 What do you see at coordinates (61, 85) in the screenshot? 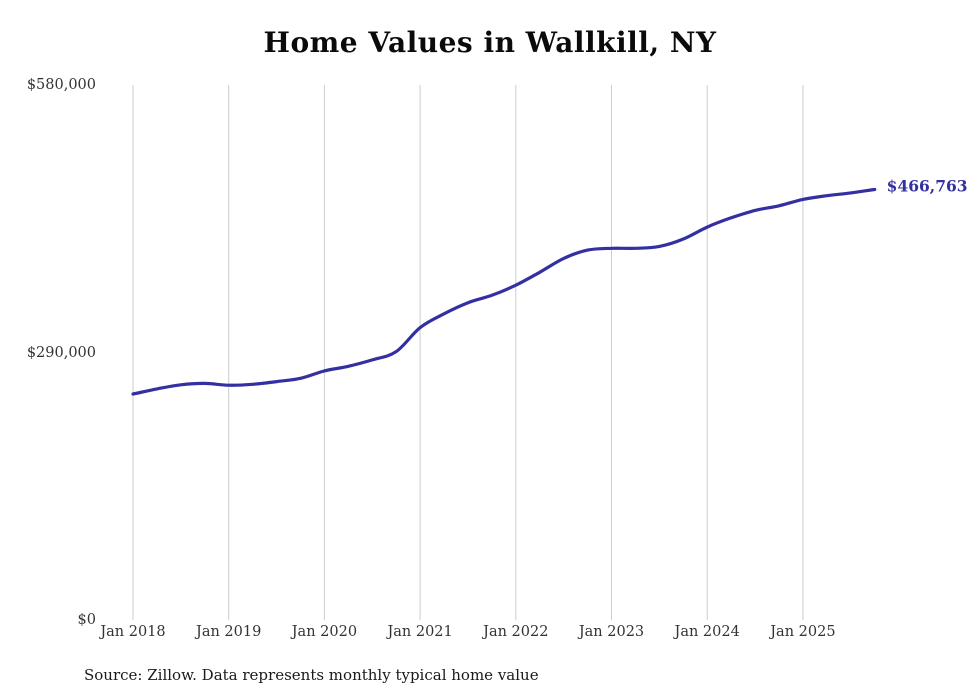
I see `y-axis-tick-label: $580,000` at bounding box center [61, 85].